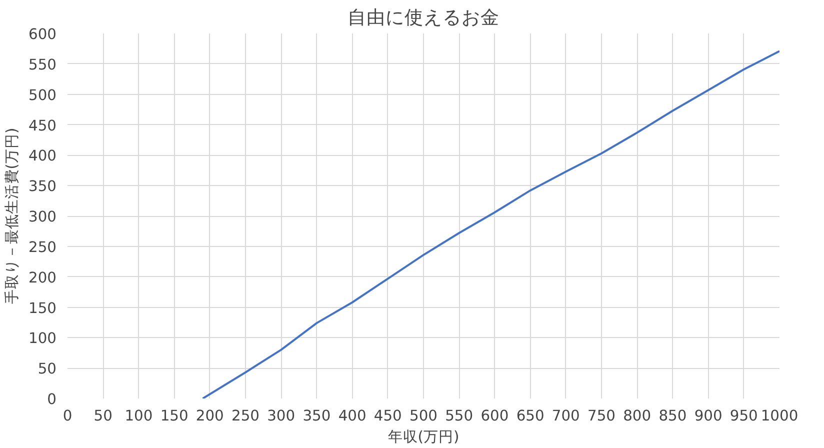 The image size is (824, 448). Describe the element at coordinates (602, 416) in the screenshot. I see `x-tick-label: 750` at that location.